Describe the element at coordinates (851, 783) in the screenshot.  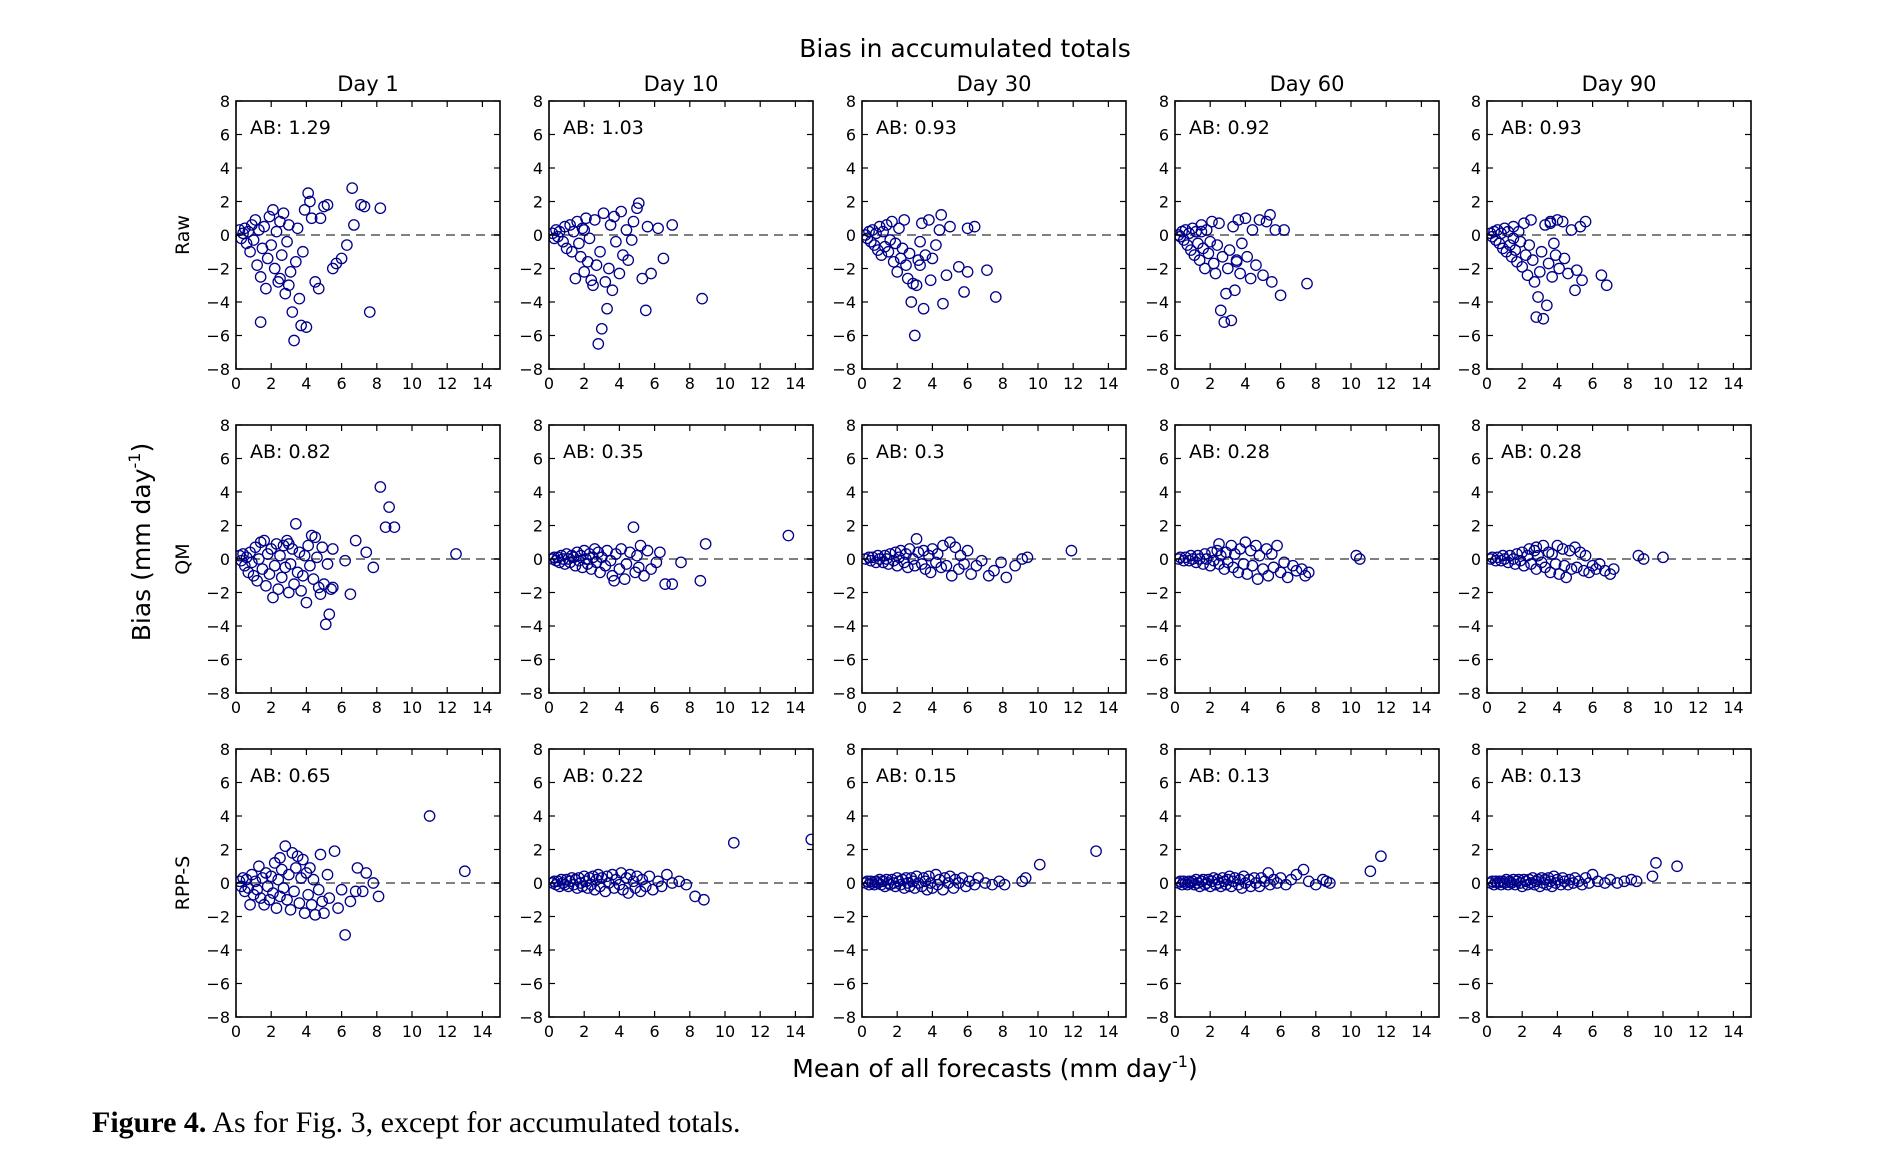
I see `y-tick-label: 6` at that location.